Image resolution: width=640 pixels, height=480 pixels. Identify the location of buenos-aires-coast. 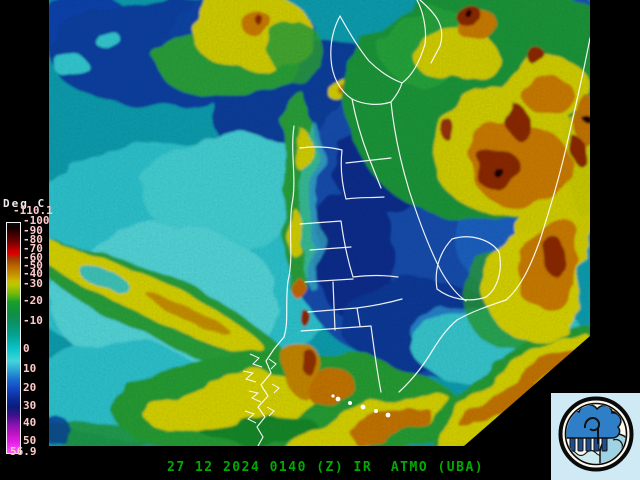
(452, 346).